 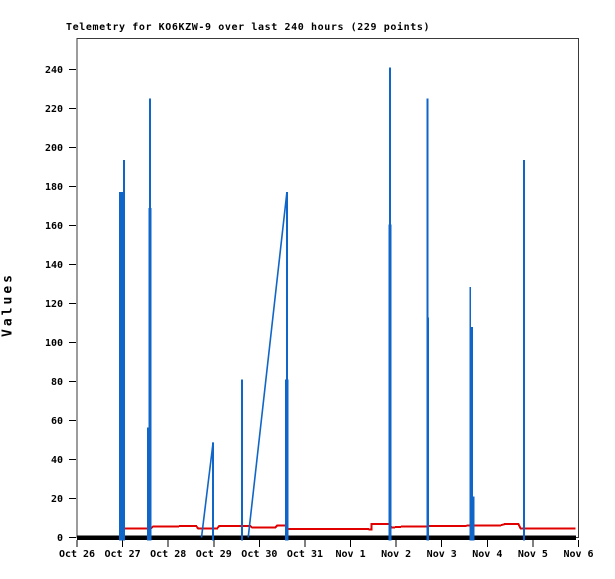 What do you see at coordinates (533, 554) in the screenshot?
I see `x-tick-label: Nov 5` at bounding box center [533, 554].